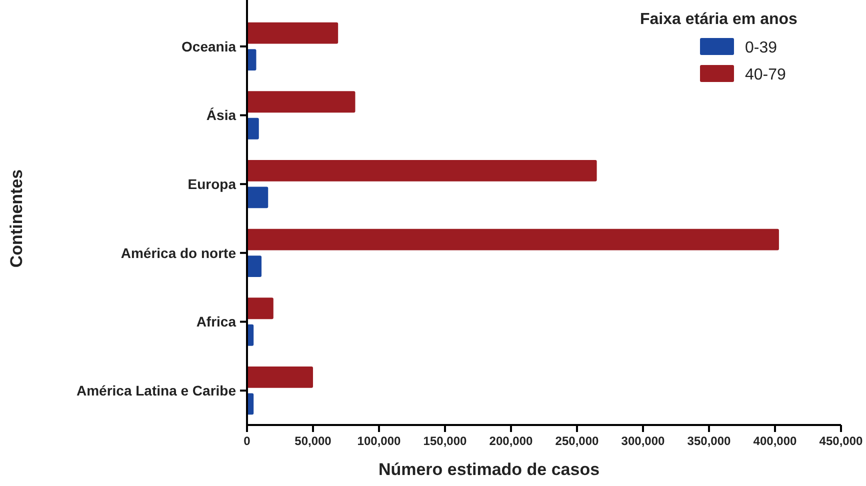  I want to click on legend-label: 40-79, so click(765, 75).